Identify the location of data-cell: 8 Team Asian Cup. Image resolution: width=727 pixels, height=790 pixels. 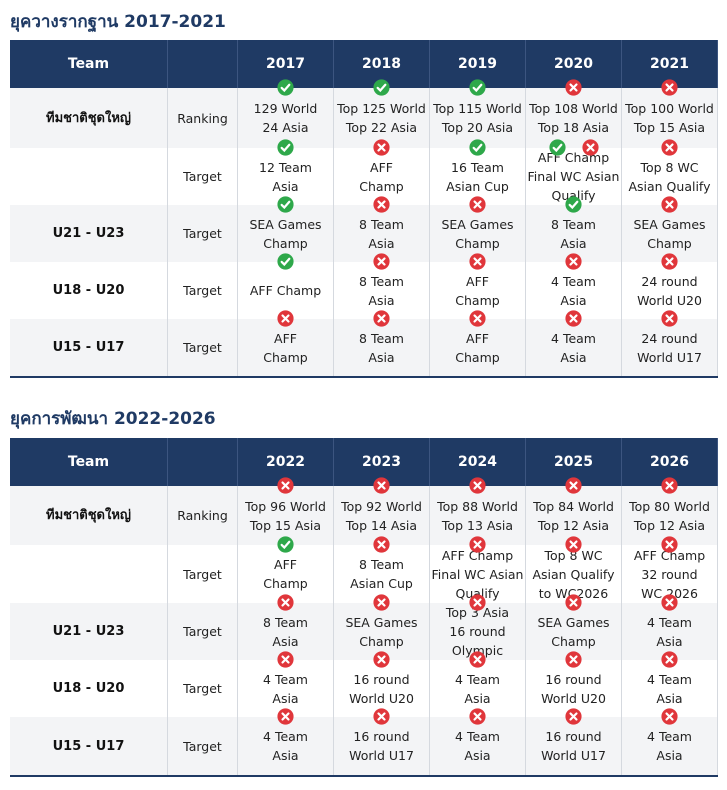
(382, 569).